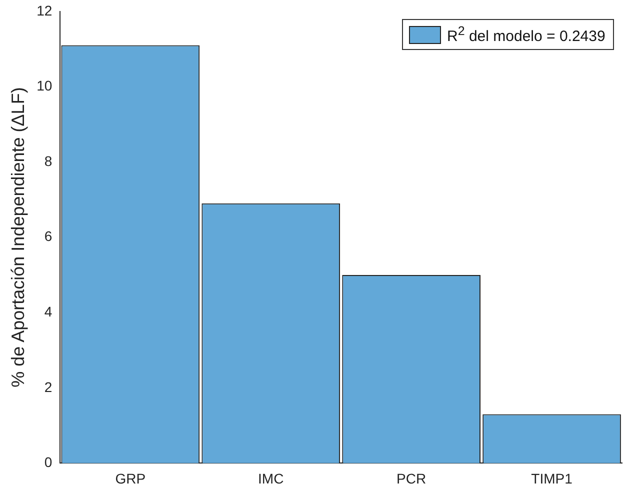  What do you see at coordinates (48, 386) in the screenshot?
I see `y-tick-label: 2` at bounding box center [48, 386].